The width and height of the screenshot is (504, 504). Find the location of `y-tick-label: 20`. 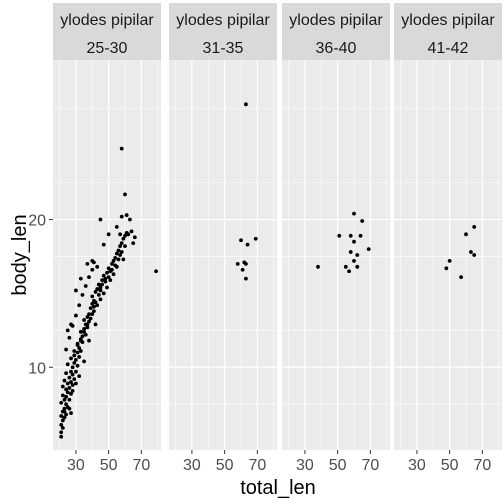

y-tick-label: 20 is located at coordinates (37, 221).